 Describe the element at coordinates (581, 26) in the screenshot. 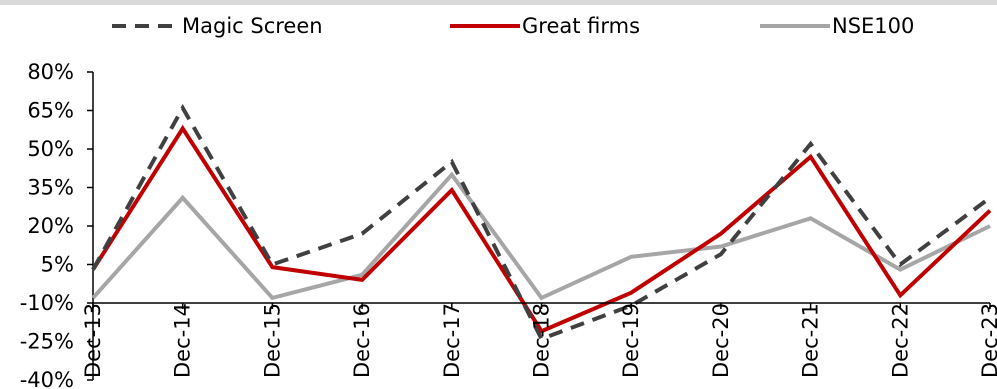

I see `legend-label-great-firms: Great firms` at that location.